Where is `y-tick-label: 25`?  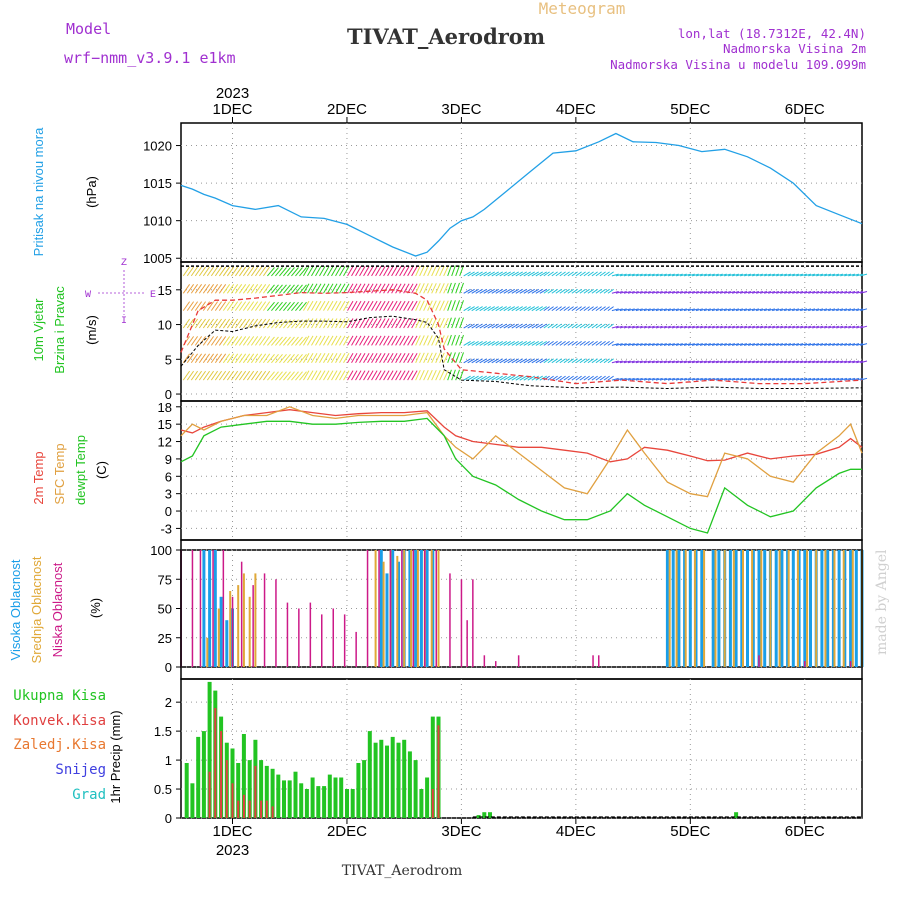
y-tick-label: 25 is located at coordinates (165, 638).